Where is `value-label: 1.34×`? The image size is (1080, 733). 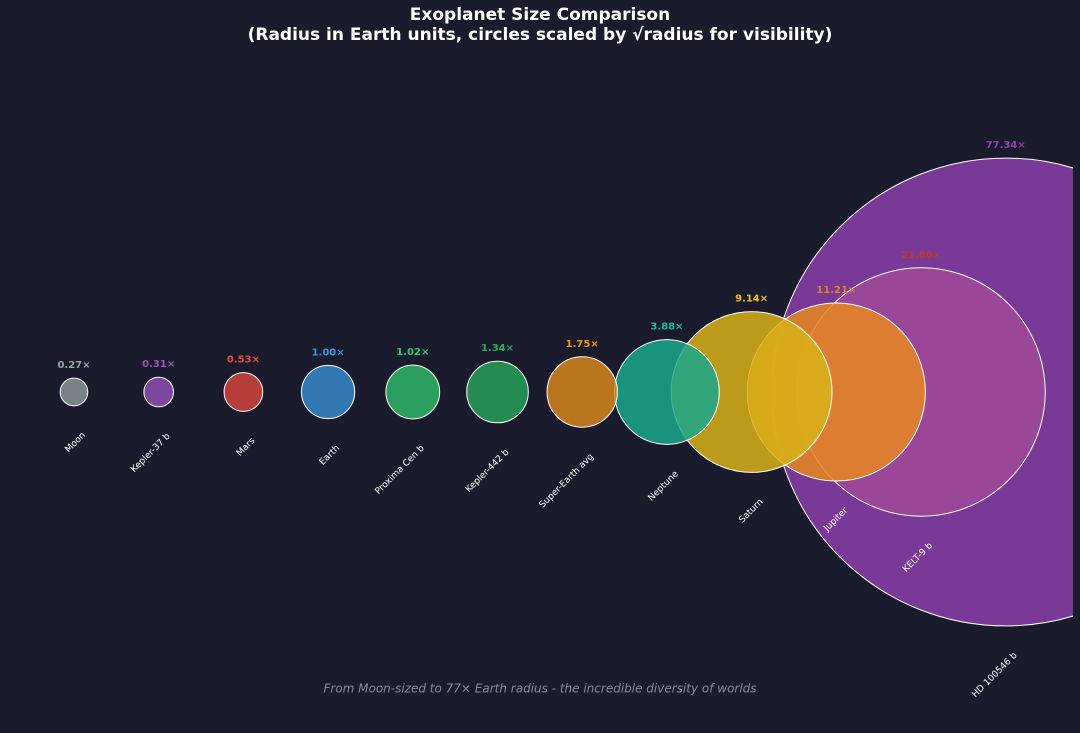 value-label: 1.34× is located at coordinates (497, 348).